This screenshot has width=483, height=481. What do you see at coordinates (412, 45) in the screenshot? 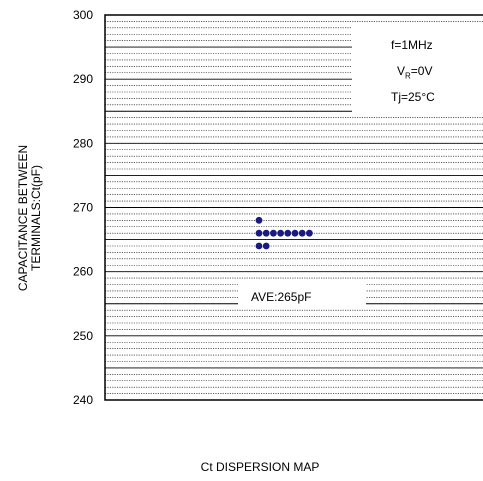
I see `frequency-annotation: f=1MHz` at bounding box center [412, 45].